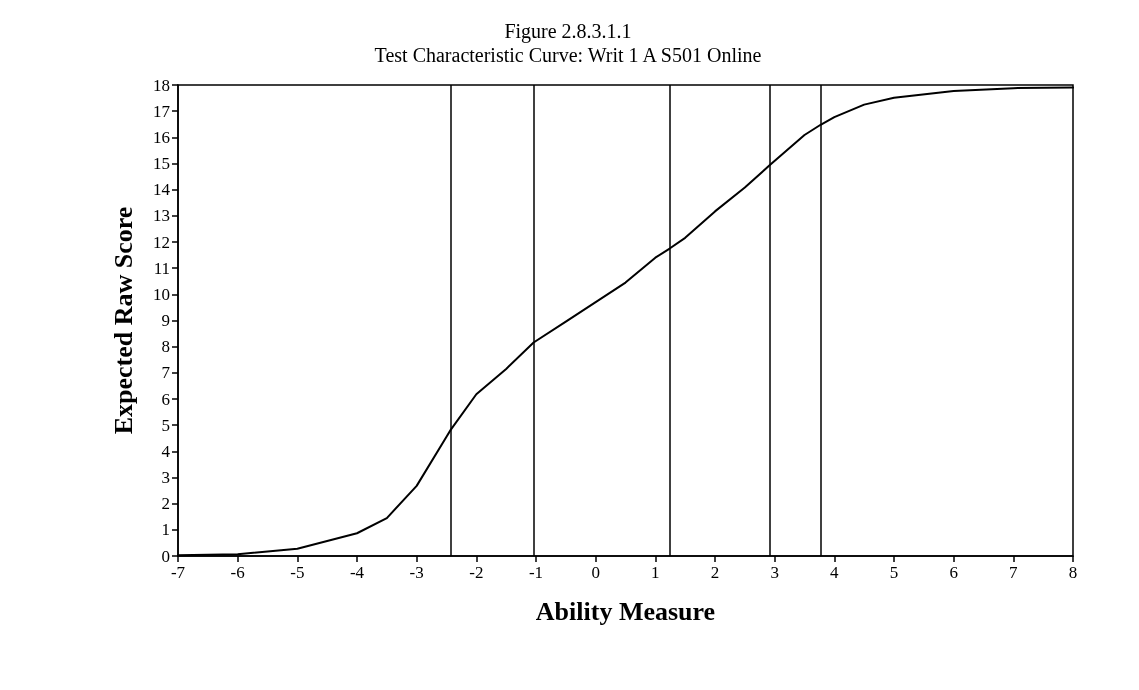  What do you see at coordinates (357, 572) in the screenshot?
I see `x-tick-label: -4` at bounding box center [357, 572].